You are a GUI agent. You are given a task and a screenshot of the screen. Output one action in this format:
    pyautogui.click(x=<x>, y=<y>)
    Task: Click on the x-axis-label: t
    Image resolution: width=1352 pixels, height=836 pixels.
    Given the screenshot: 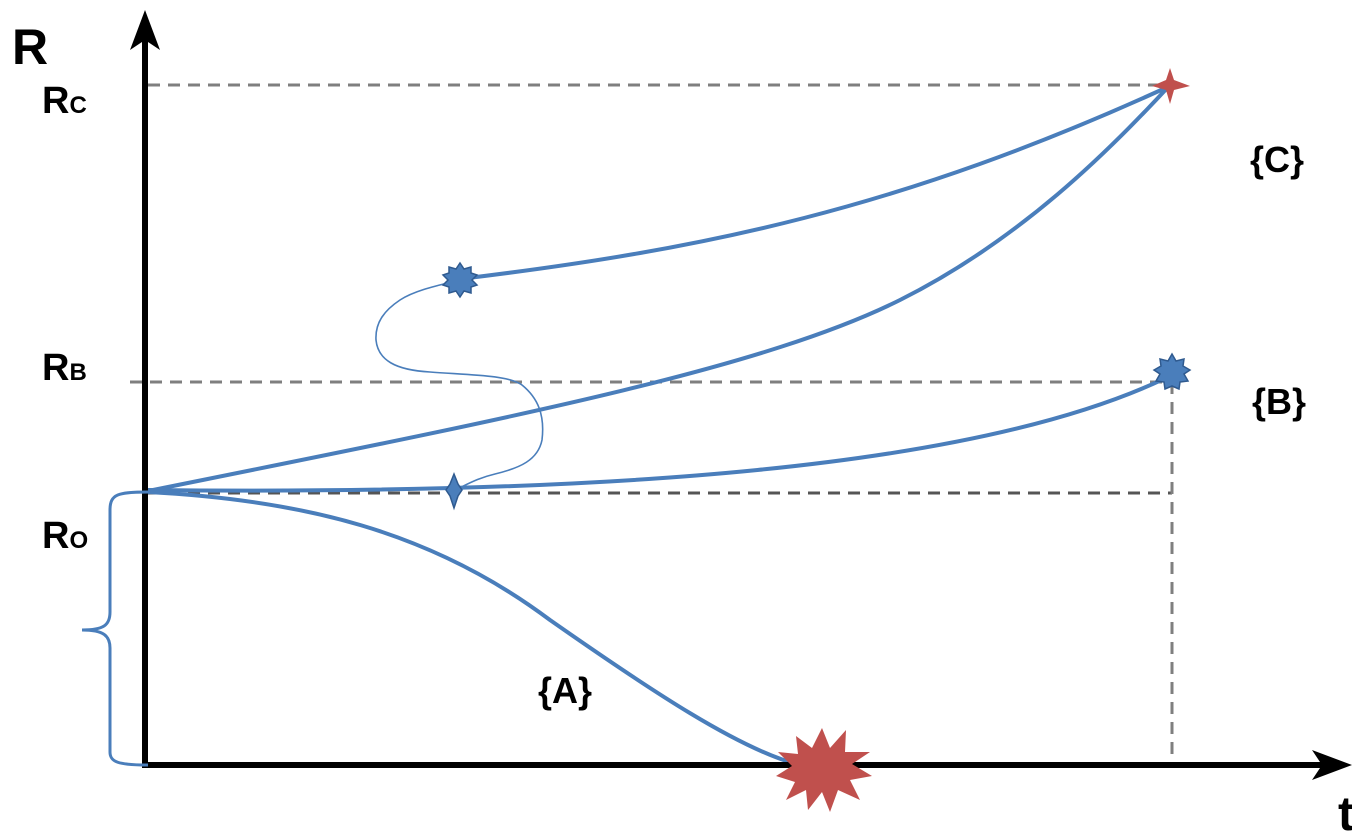 What is the action you would take?
    pyautogui.click(x=1345, y=812)
    